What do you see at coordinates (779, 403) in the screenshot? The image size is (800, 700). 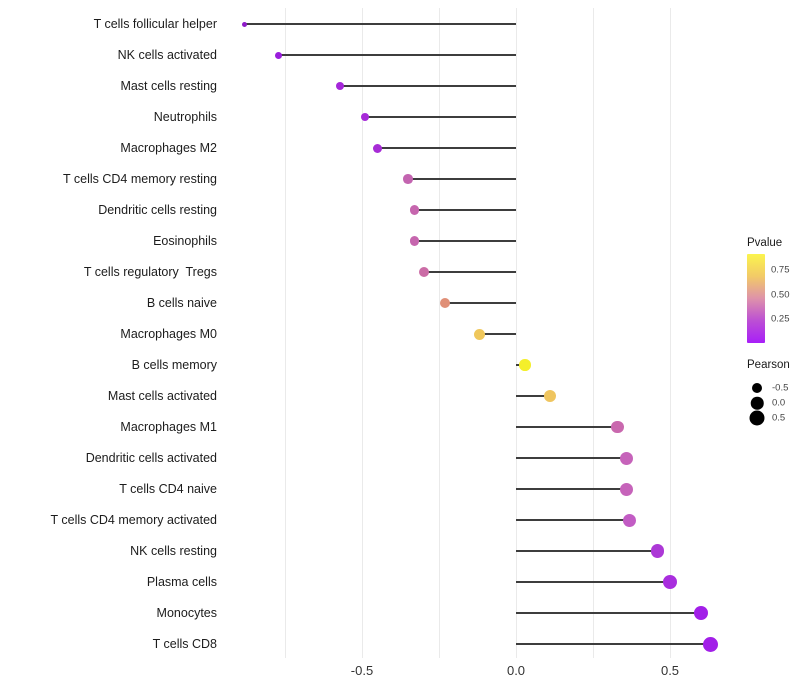 I see `pearson-legend-label: 0.0` at bounding box center [779, 403].